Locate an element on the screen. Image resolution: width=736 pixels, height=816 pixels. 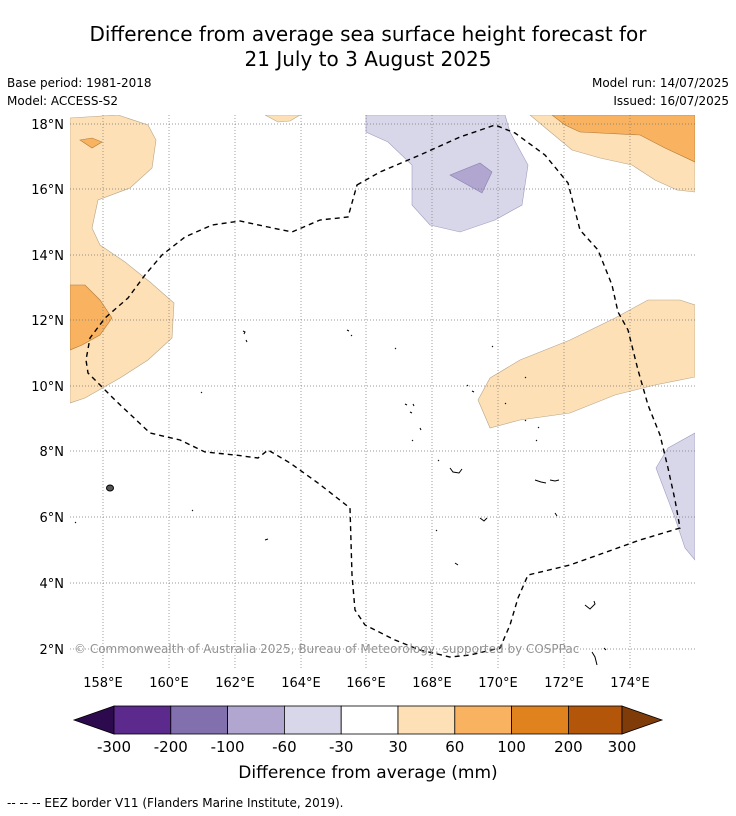
lon-label: 170°E is located at coordinates (498, 683).